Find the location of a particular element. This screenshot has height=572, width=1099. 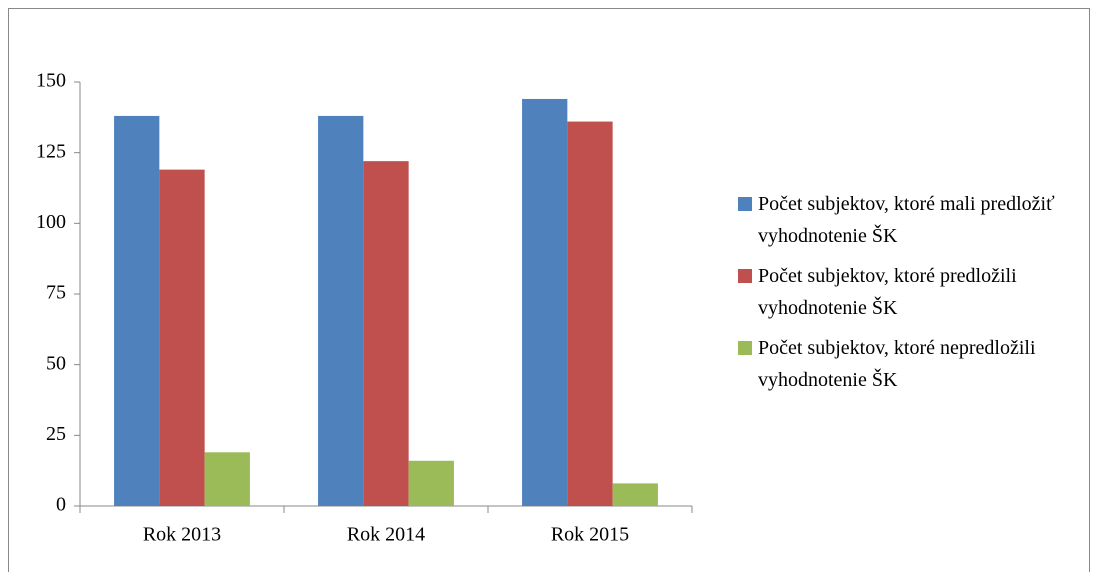

x-tick-label: Rok 2015 is located at coordinates (590, 535).